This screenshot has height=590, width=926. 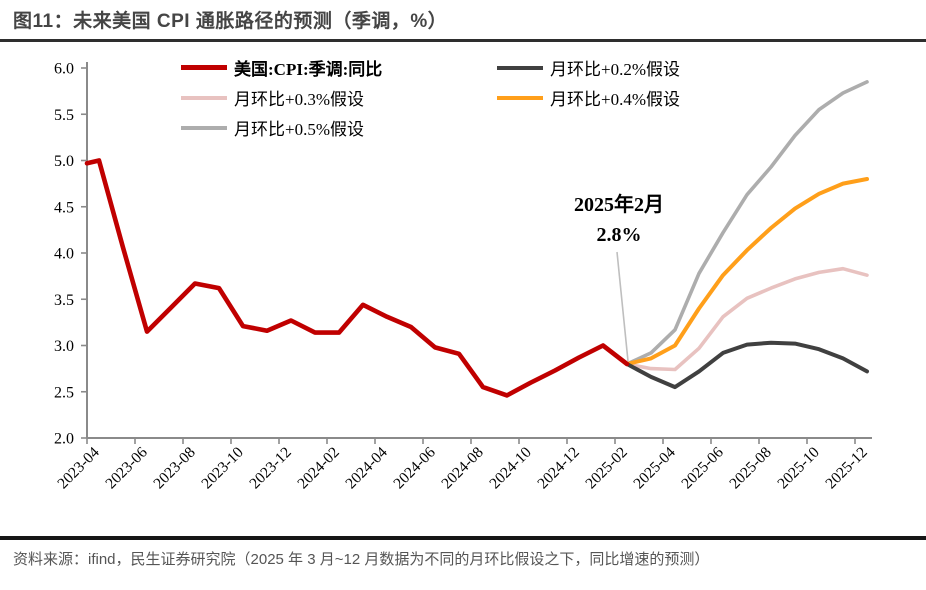 What do you see at coordinates (318, 468) in the screenshot?
I see `x-tick-label: 2024-02` at bounding box center [318, 468].